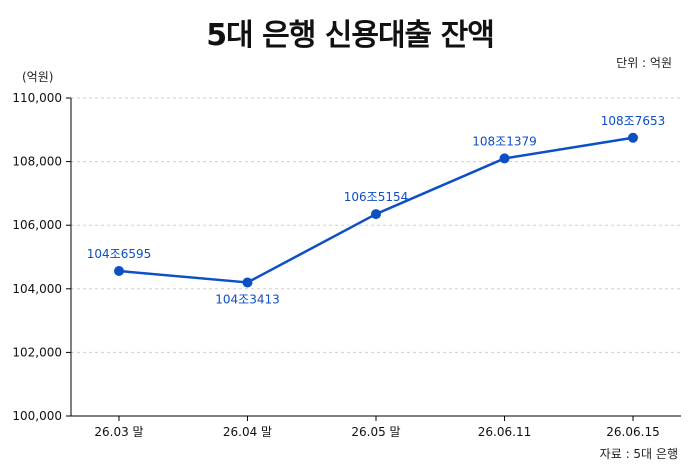 Image resolution: width=700 pixels, height=467 pixels. I want to click on data-label: 106조5154, so click(376, 197).